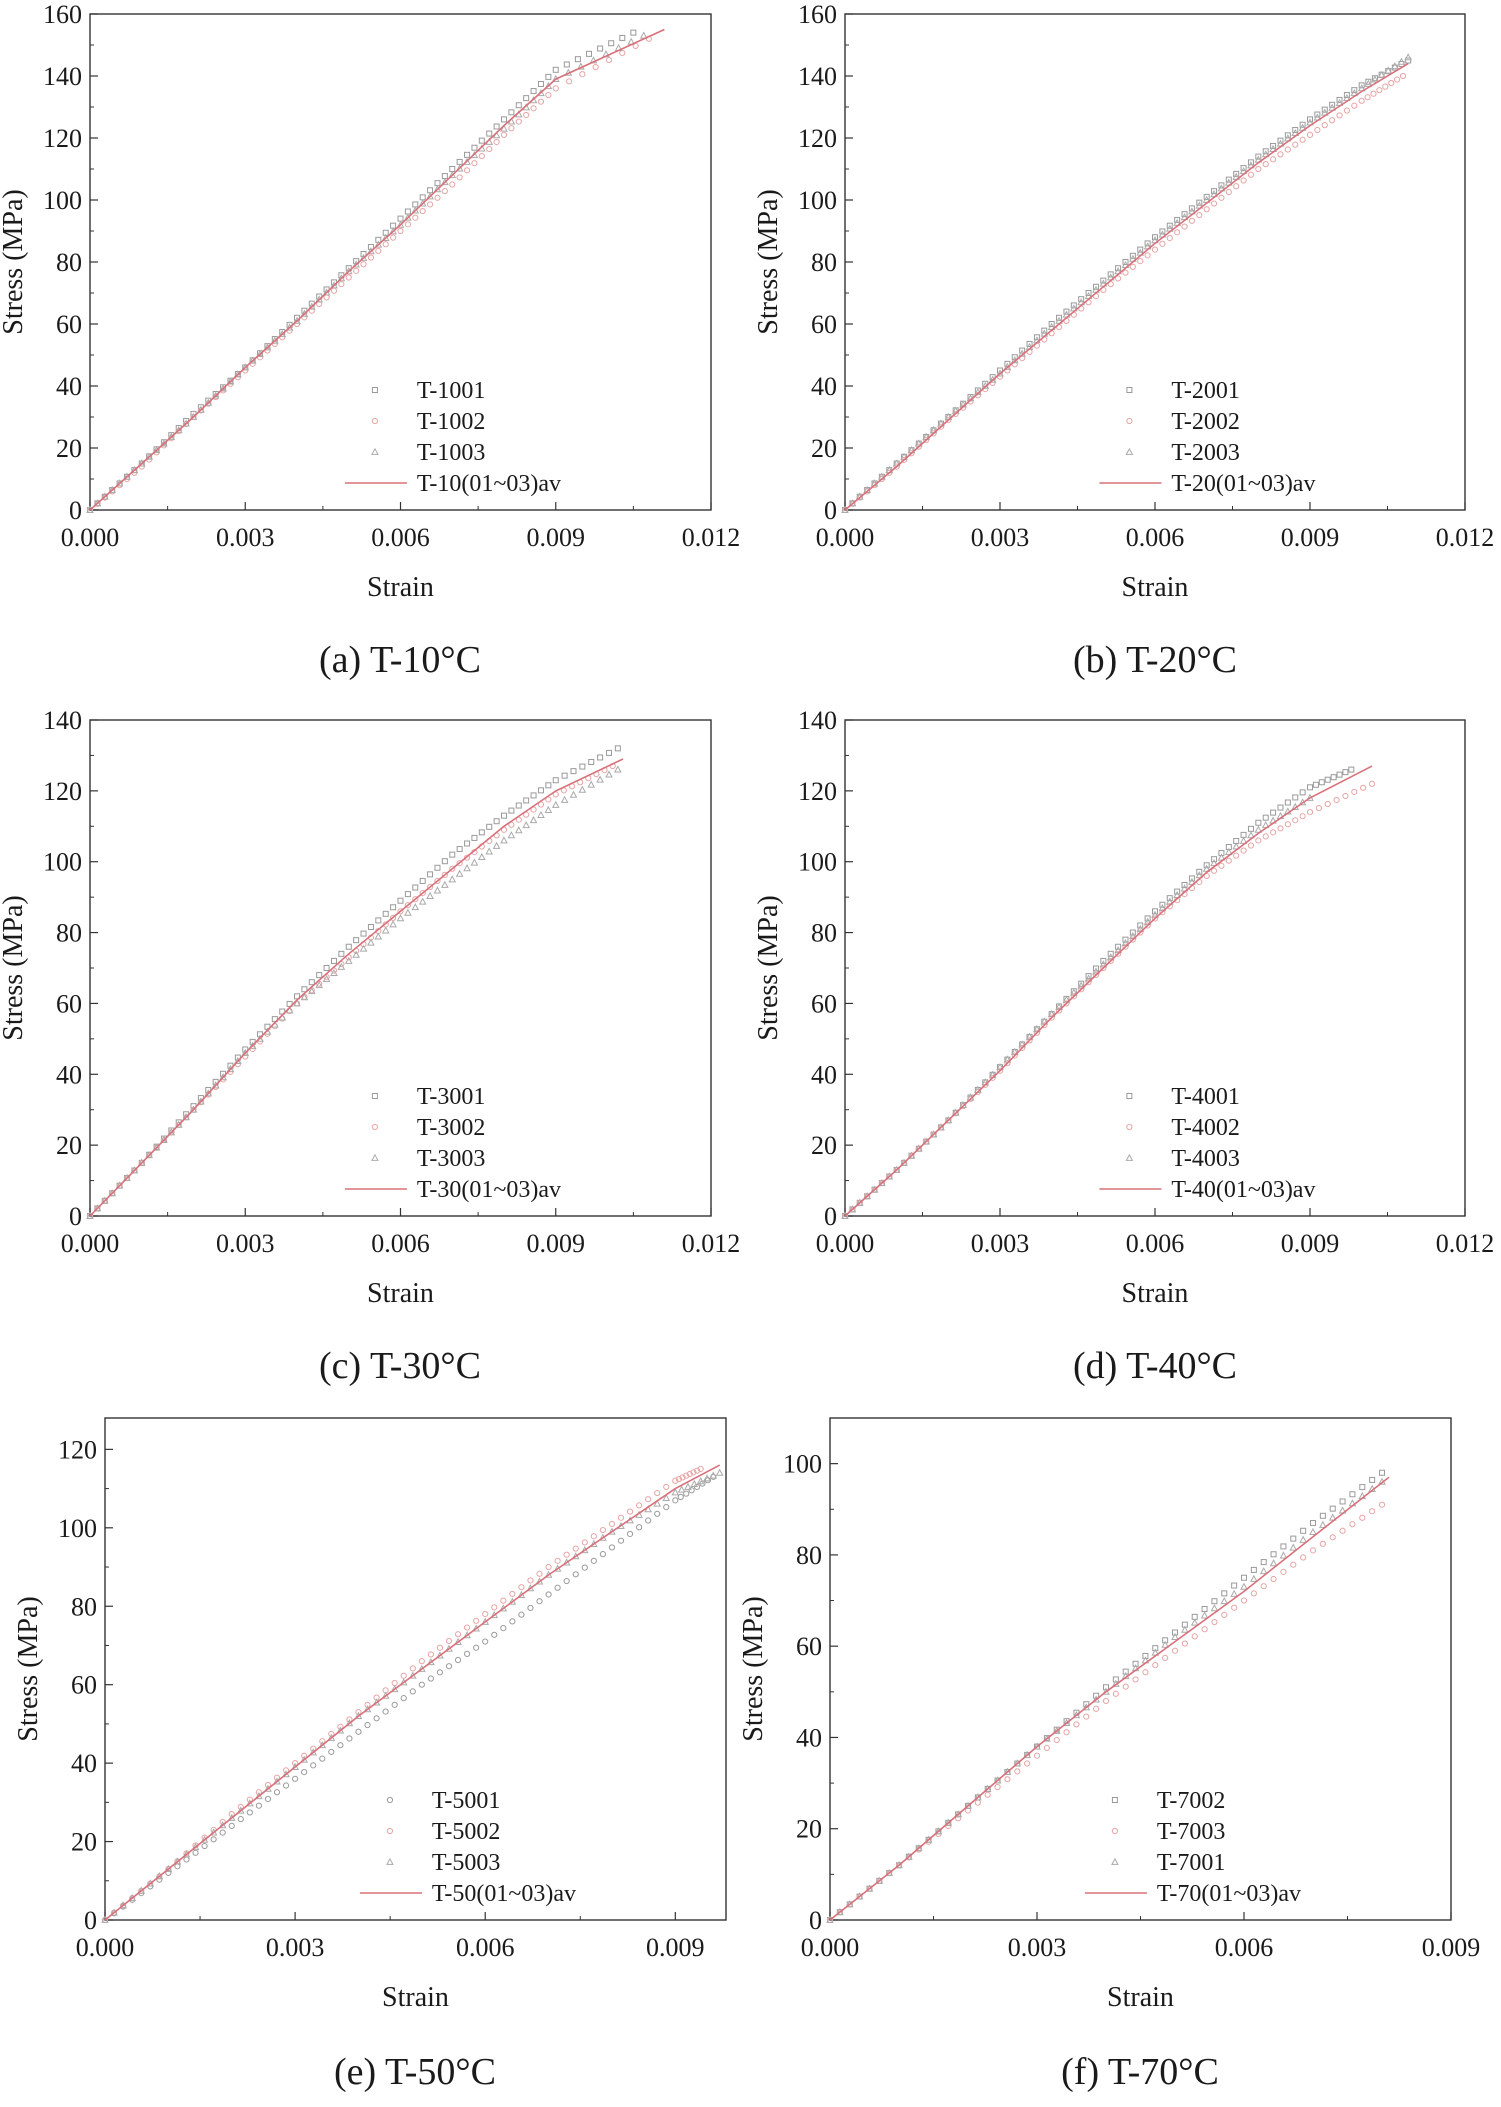 The image size is (1501, 2107). Describe the element at coordinates (451, 422) in the screenshot. I see `legend-label: T-1002` at that location.